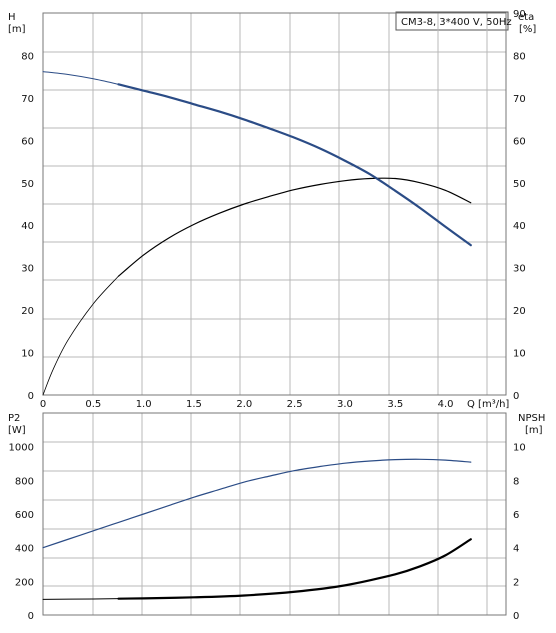 The width and height of the screenshot is (556, 633). Describe the element at coordinates (456, 22) in the screenshot. I see `title-box-text: CM3-8, 3*400 V, 50Hz` at that location.